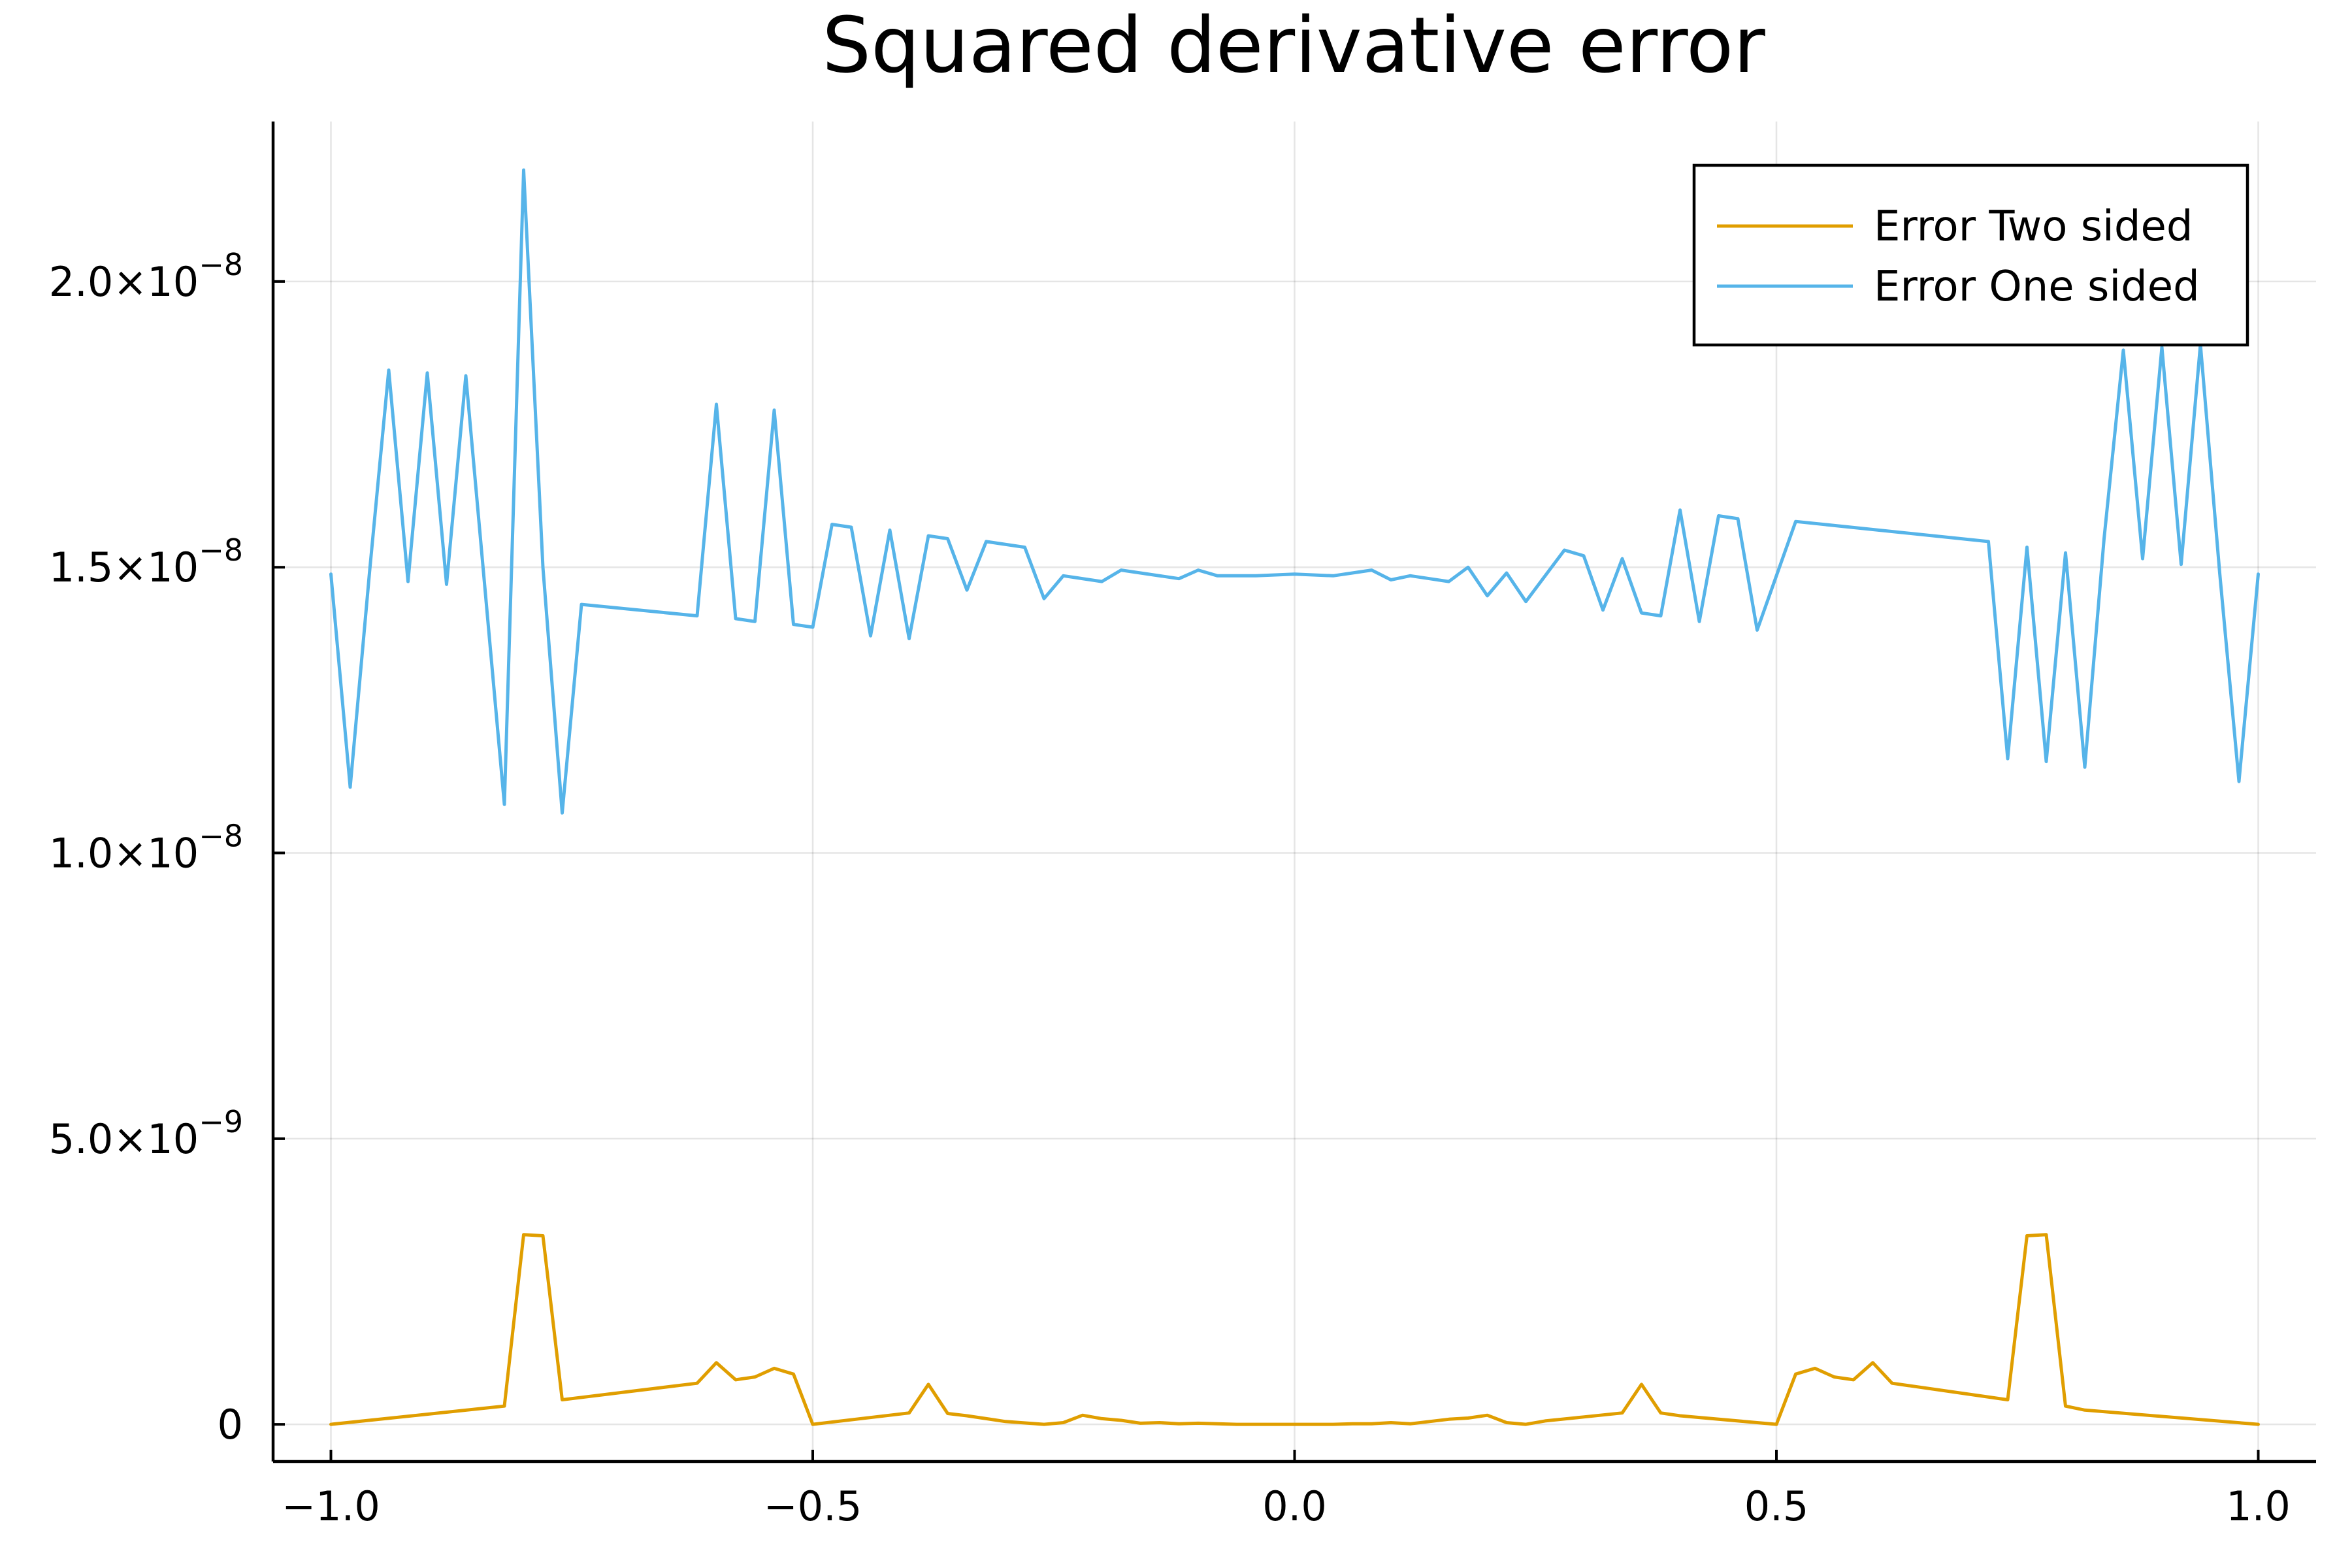  I want to click on legend-box, so click(1970, 255).